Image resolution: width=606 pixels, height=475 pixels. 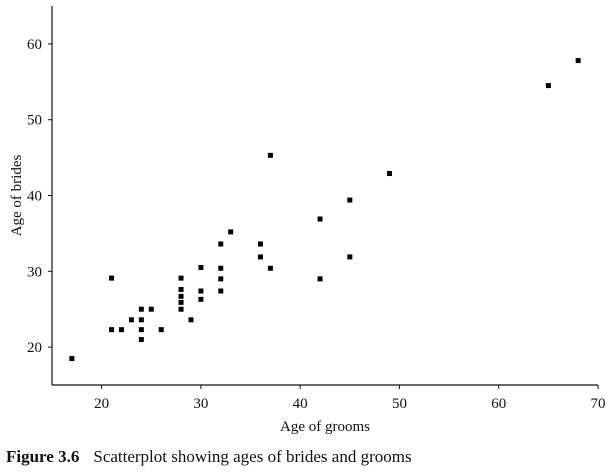 I want to click on x-tick-label: 60, so click(x=498, y=404).